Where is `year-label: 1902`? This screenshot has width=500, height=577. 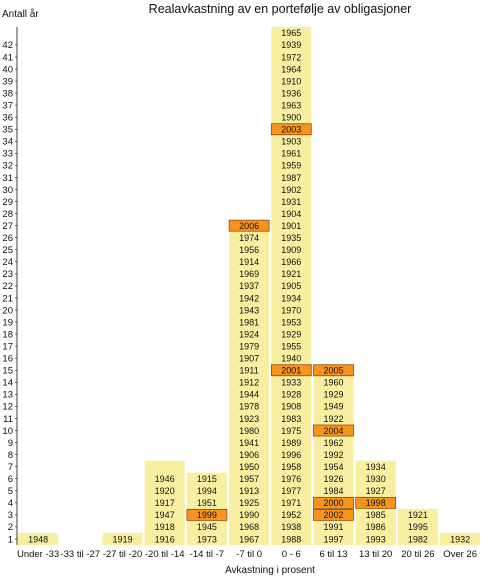 year-label: 1902 is located at coordinates (291, 190).